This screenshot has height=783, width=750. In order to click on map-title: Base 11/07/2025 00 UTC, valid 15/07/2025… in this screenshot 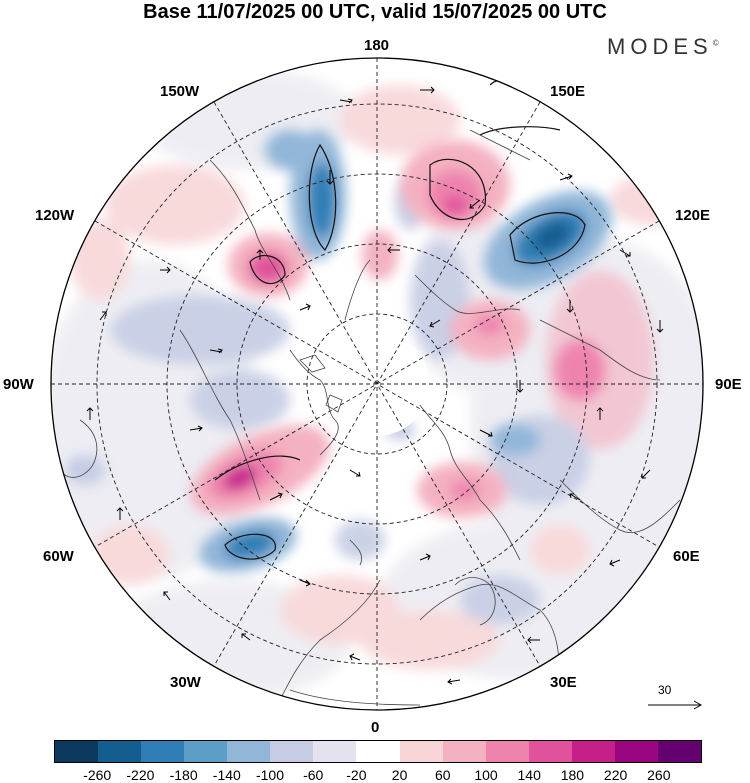, I will do `click(375, 12)`.